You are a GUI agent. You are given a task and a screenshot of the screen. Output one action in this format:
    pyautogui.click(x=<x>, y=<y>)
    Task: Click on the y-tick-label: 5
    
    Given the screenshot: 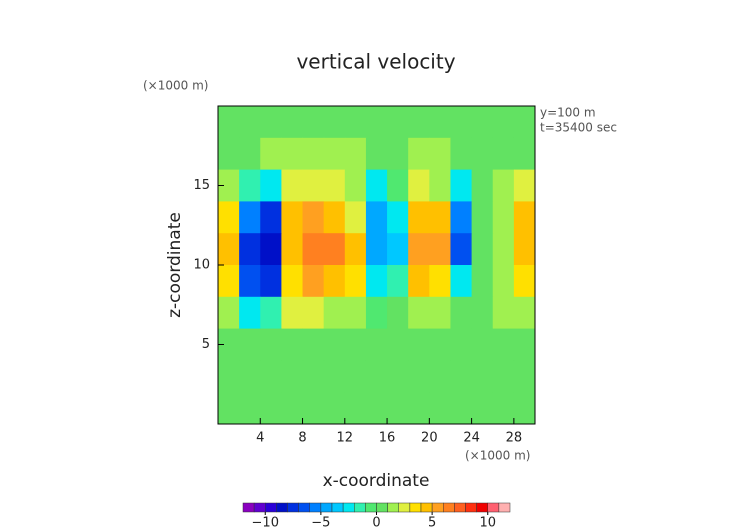 What is the action you would take?
    pyautogui.click(x=206, y=344)
    